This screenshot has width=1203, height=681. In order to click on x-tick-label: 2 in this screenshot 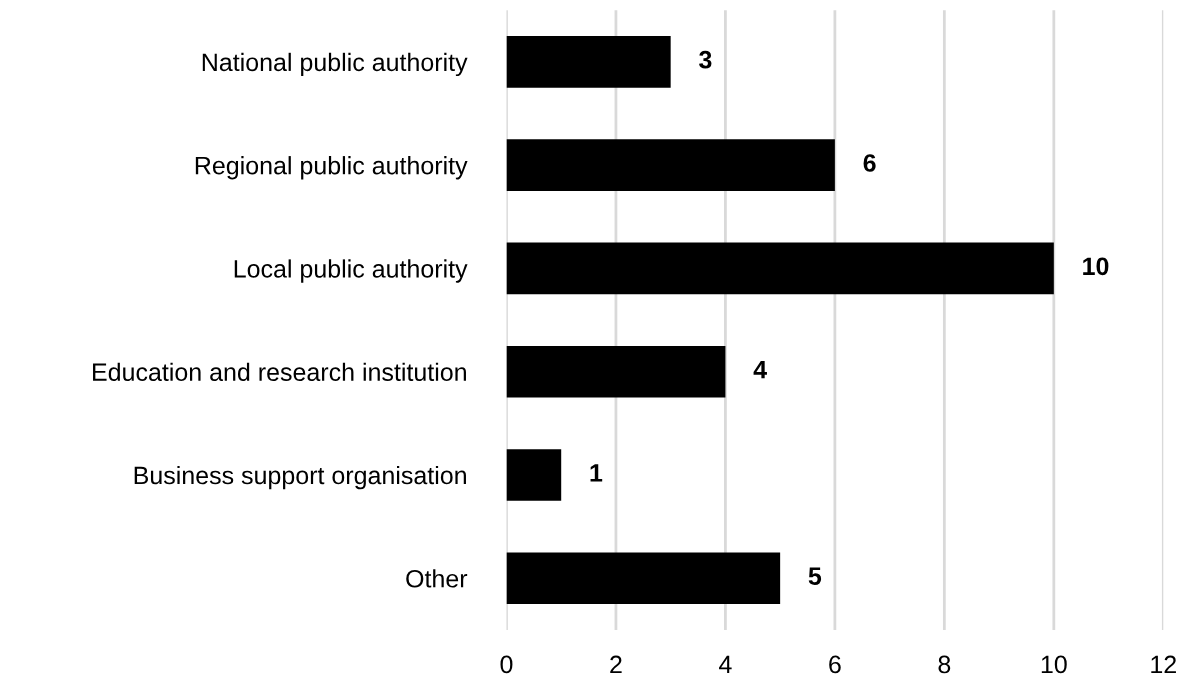, I will do `click(616, 664)`.